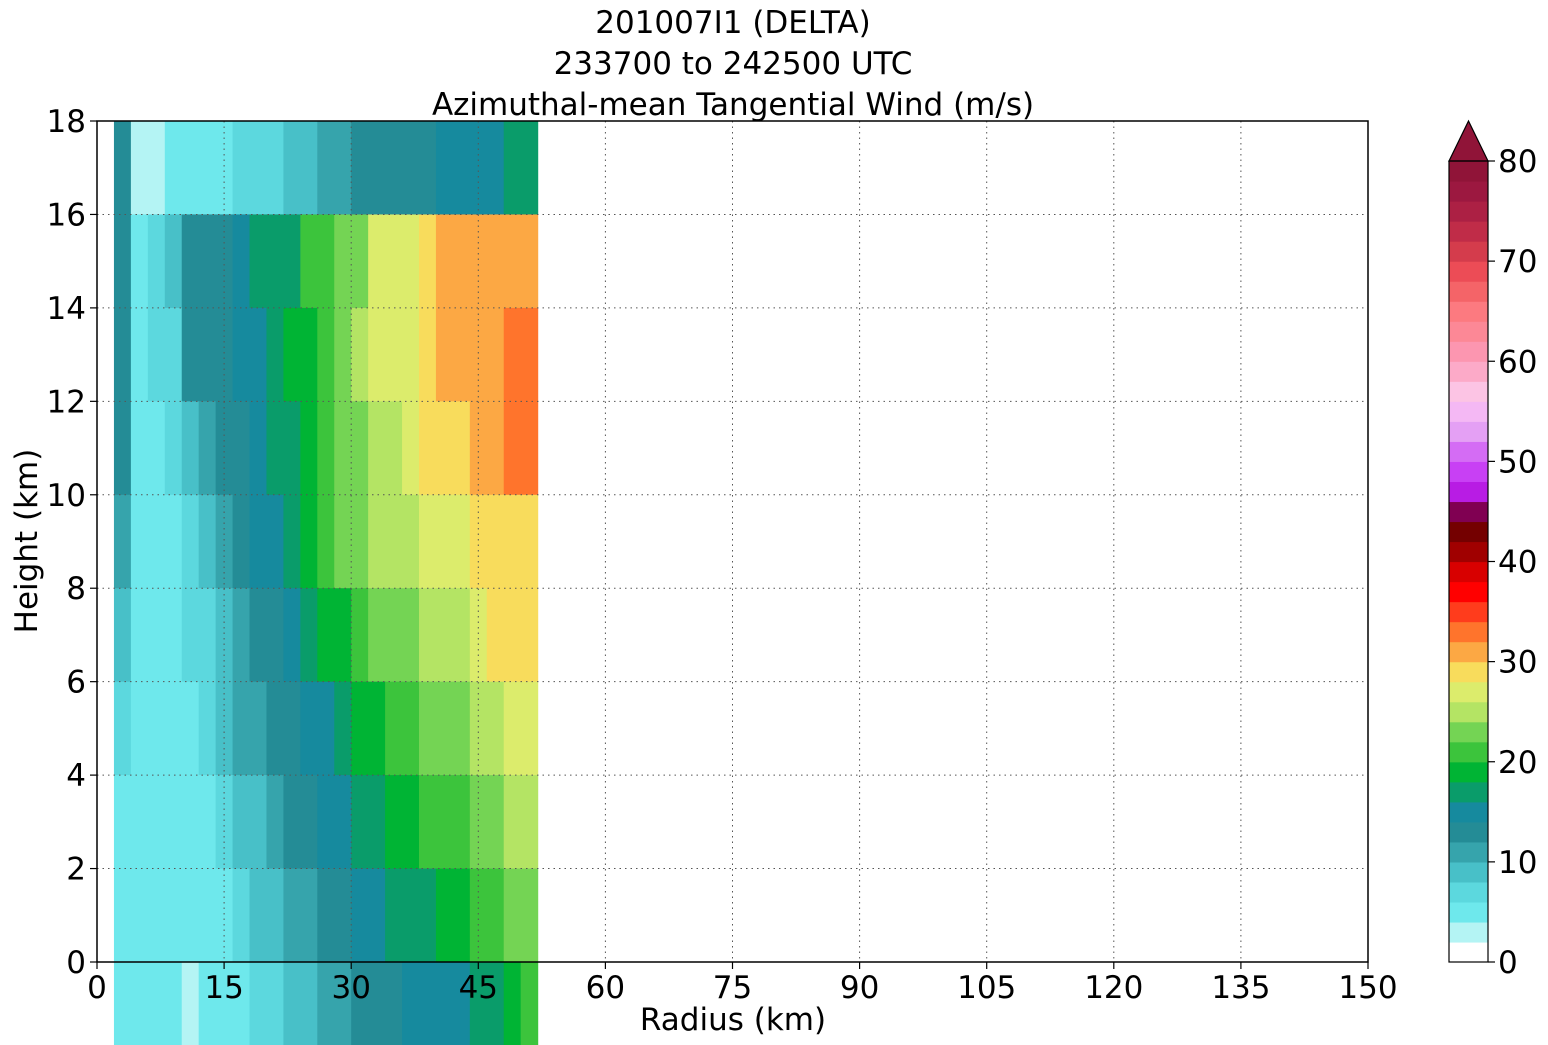 The image size is (1548, 1045). I want to click on y-tick-label: 6, so click(76, 683).